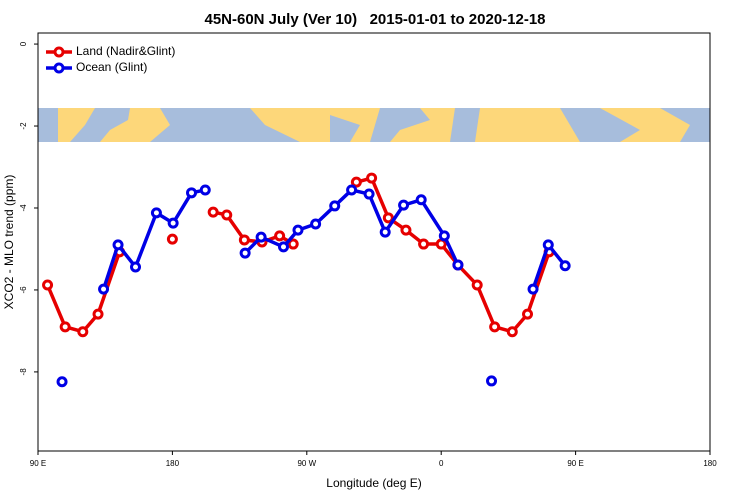  What do you see at coordinates (374, 125) in the screenshot?
I see `map-band` at bounding box center [374, 125].